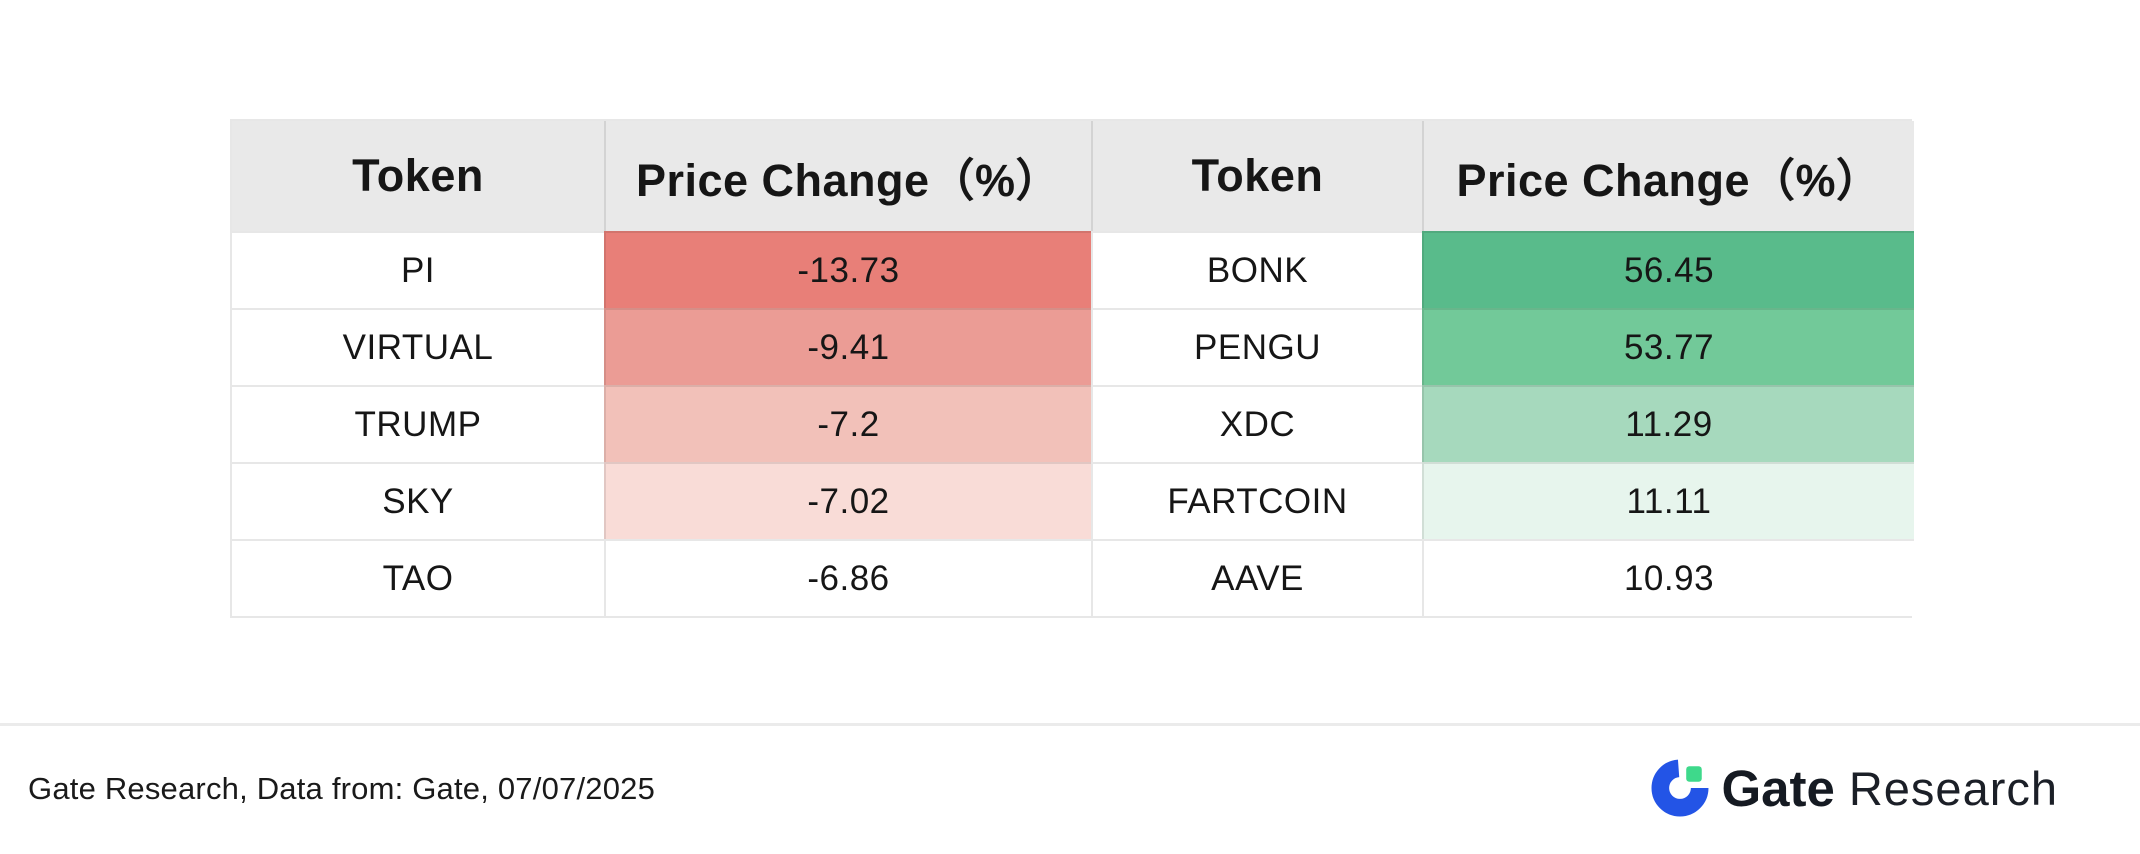  What do you see at coordinates (418, 577) in the screenshot?
I see `token-cell: TAO` at bounding box center [418, 577].